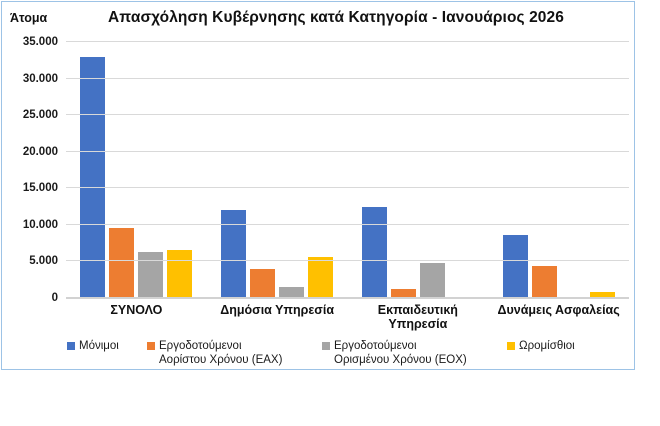 This screenshot has width=660, height=426. I want to click on bar-series1-cat3, so click(374, 252).